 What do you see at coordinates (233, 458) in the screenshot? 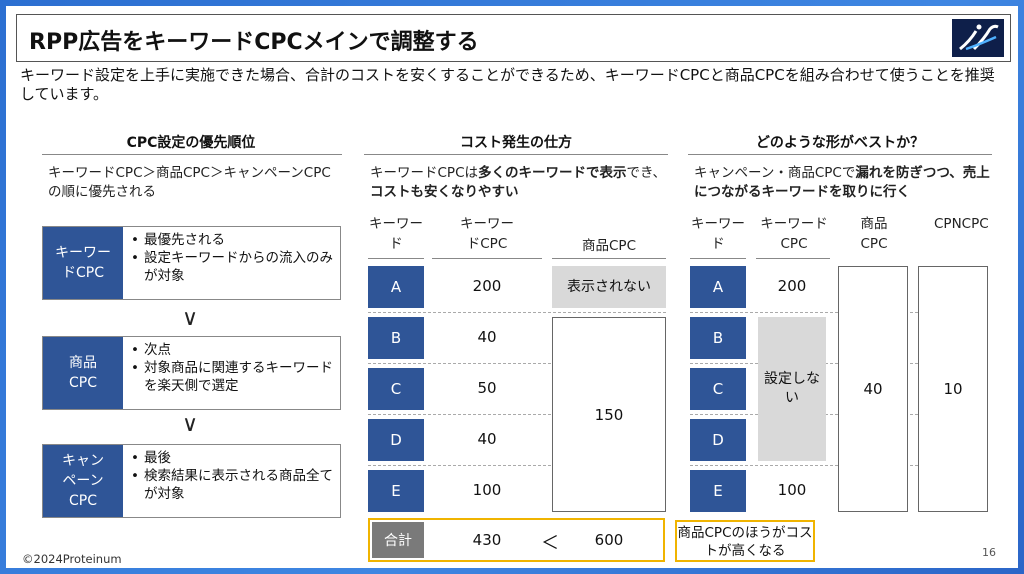
I see `priority-item: 最後` at bounding box center [233, 458].